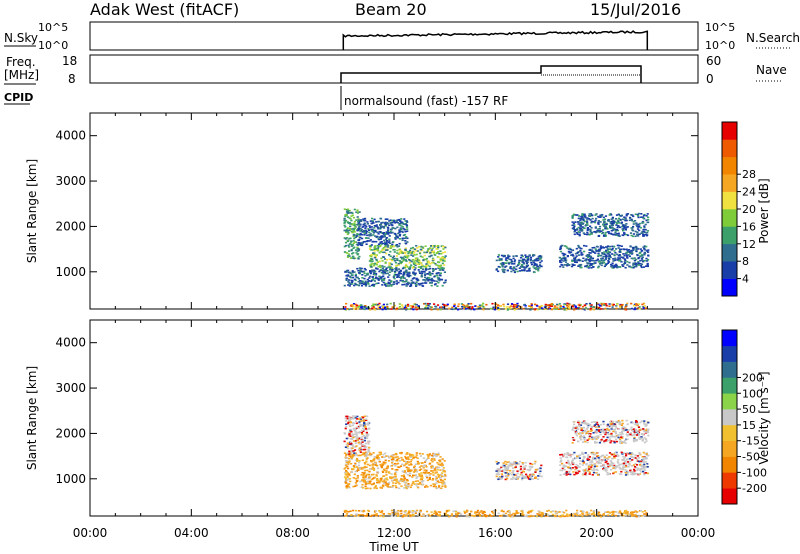 The image size is (800, 554). I want to click on date-title: 15/Jul/2016, so click(635, 9).